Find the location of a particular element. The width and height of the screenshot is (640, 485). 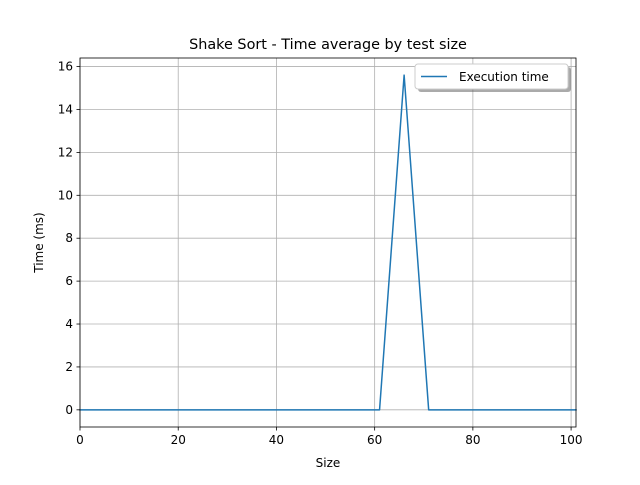

y-tick-label: 6 is located at coordinates (69, 281).